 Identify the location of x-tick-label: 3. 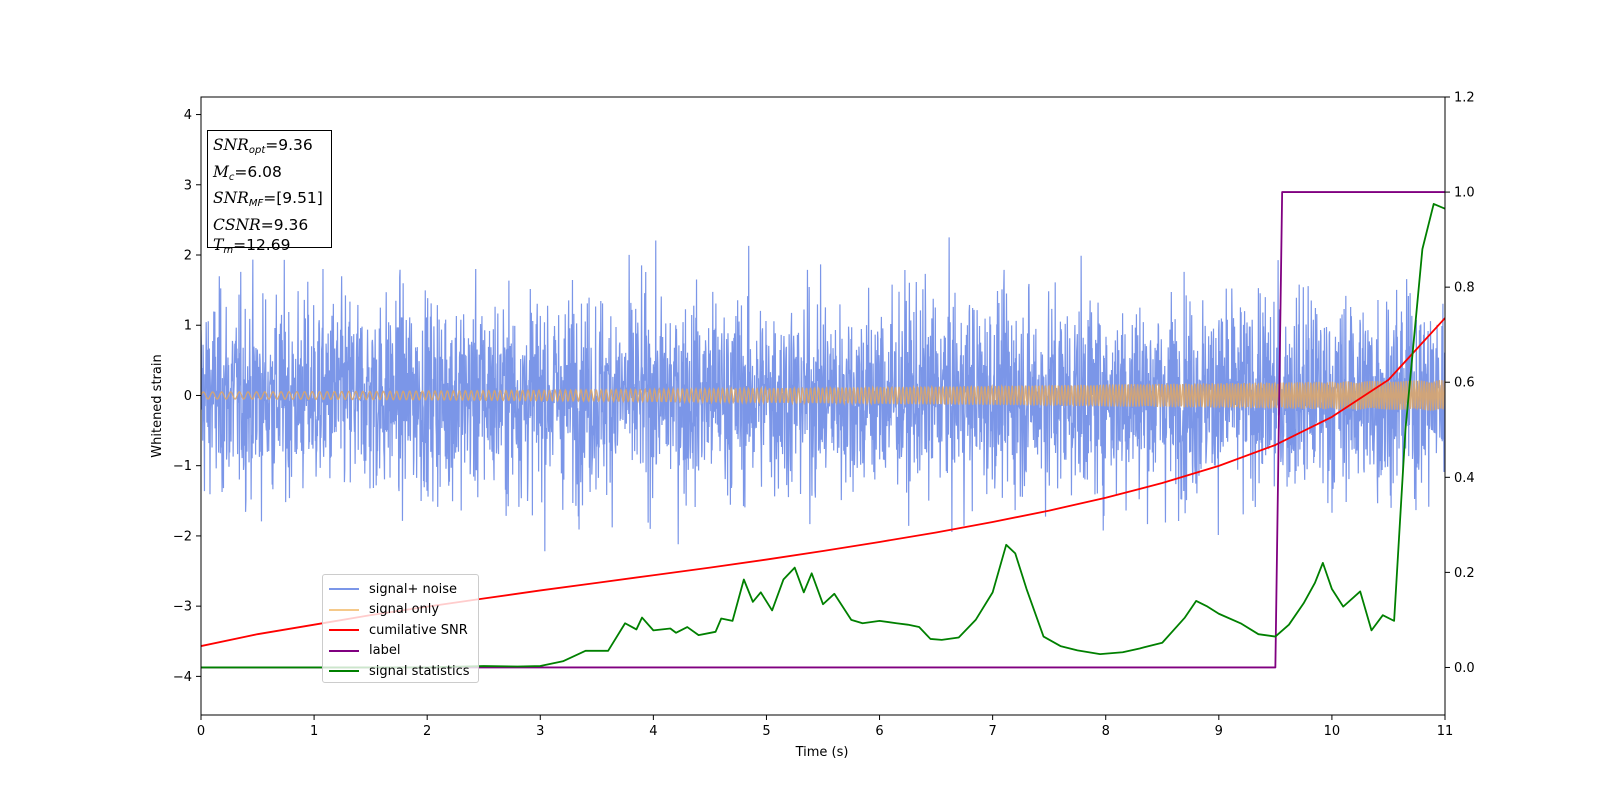
(540, 731).